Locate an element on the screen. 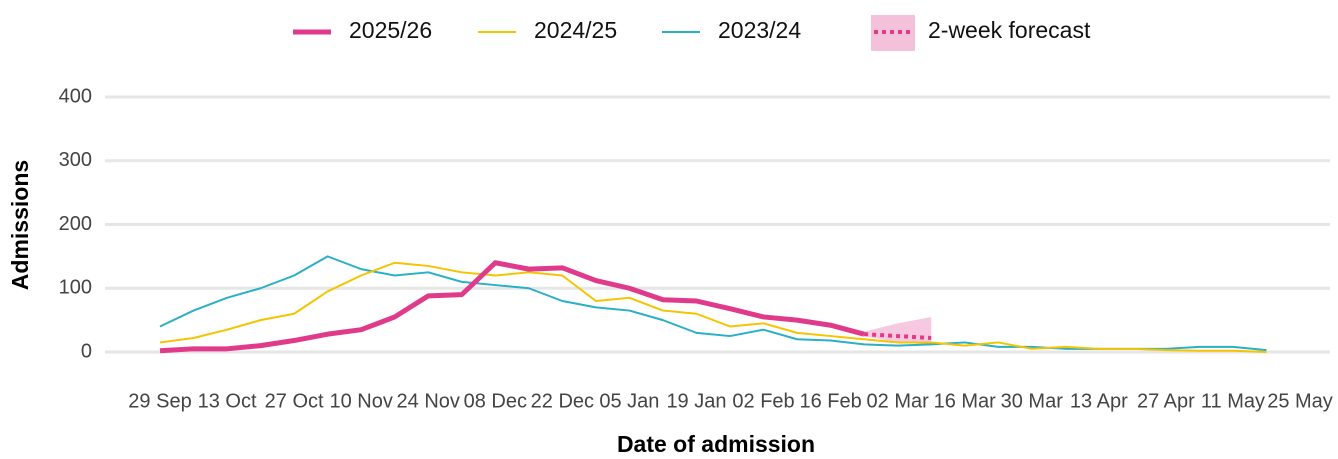 The image size is (1338, 459). y-tick-label: 0 is located at coordinates (86, 351).